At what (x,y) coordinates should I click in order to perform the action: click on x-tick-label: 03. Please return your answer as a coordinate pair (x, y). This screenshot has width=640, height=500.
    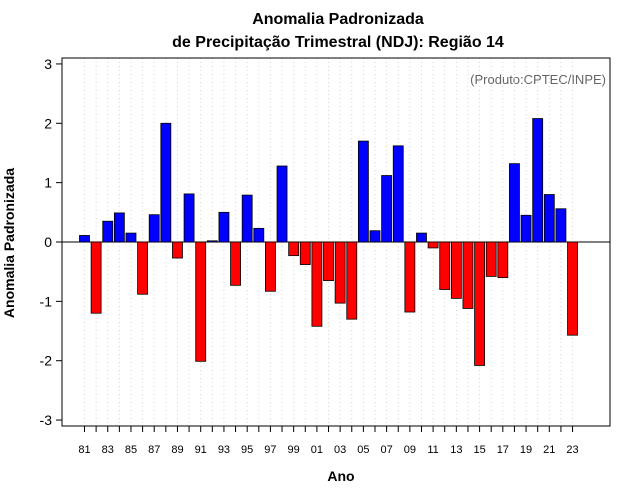
    Looking at the image, I should click on (340, 450).